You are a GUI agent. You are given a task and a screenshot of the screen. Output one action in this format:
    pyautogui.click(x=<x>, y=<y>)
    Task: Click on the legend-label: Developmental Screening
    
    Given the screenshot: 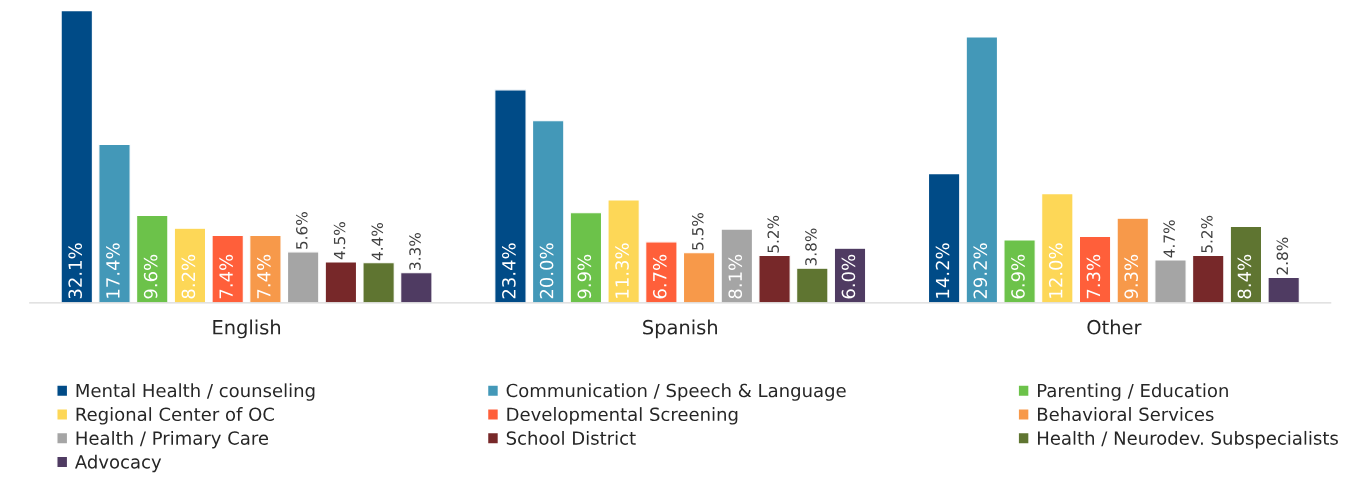 What is the action you would take?
    pyautogui.click(x=622, y=416)
    